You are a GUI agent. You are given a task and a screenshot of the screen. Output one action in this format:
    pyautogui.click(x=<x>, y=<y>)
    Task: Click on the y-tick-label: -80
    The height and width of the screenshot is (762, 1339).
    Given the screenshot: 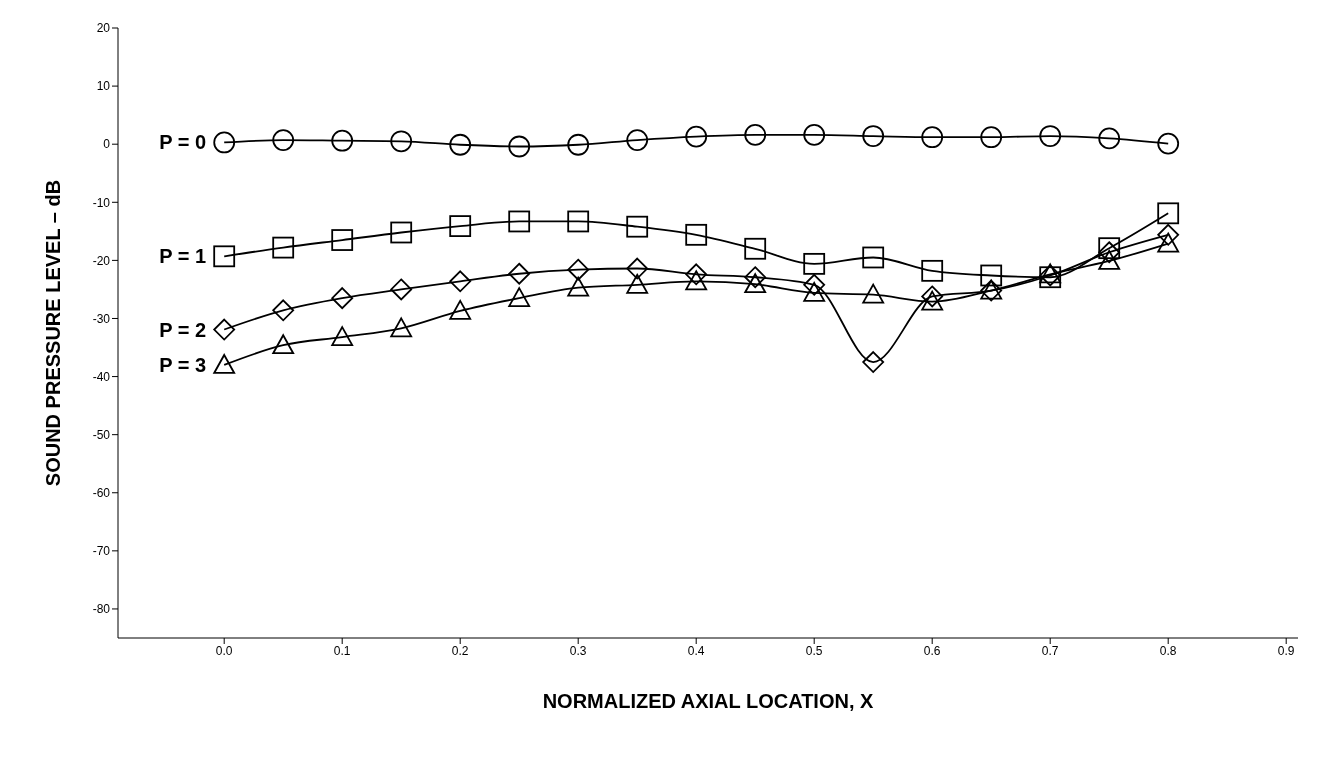 What is the action you would take?
    pyautogui.click(x=101, y=609)
    